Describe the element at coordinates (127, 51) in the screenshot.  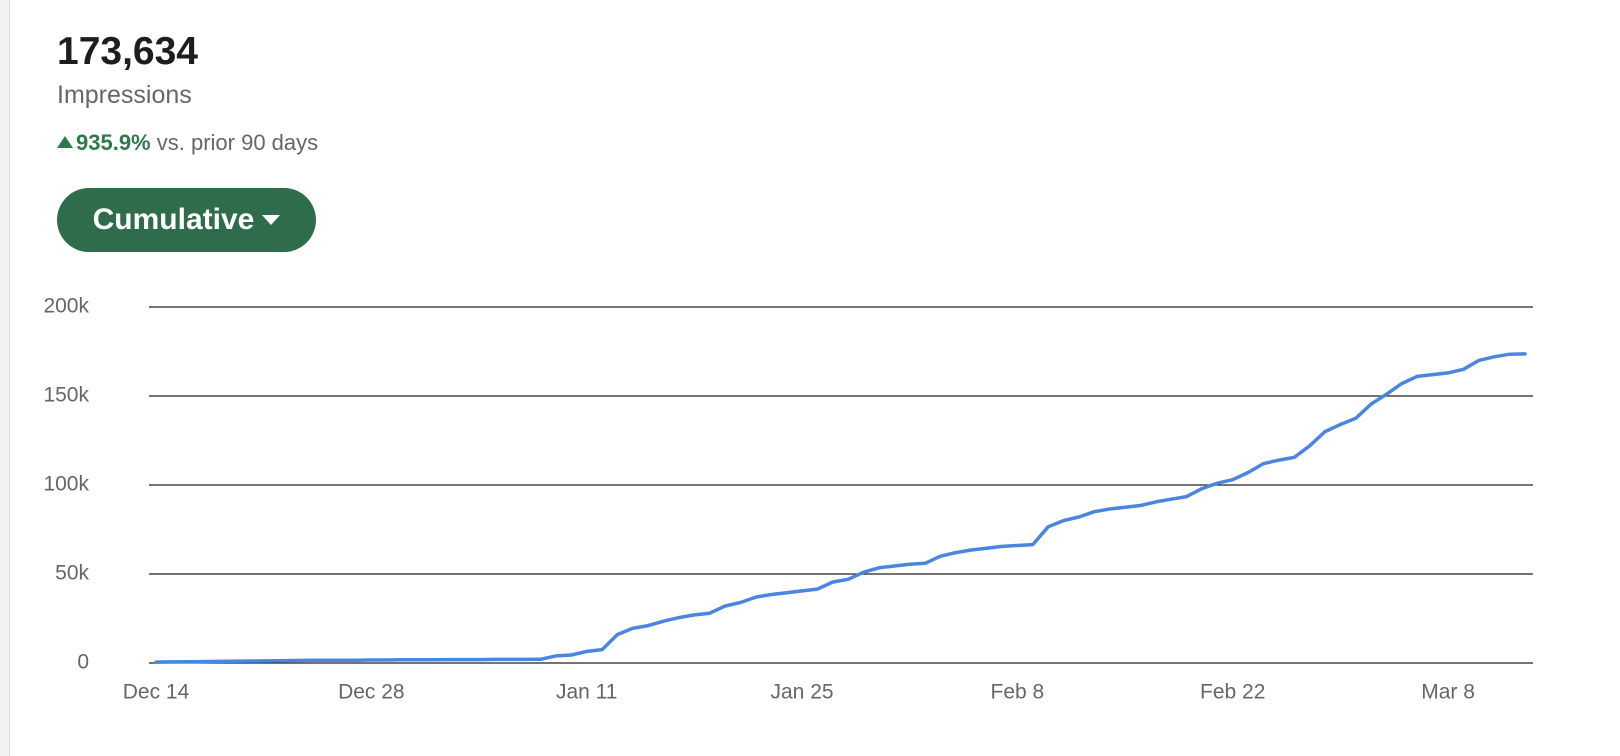
I see `total-value: 173,634` at that location.